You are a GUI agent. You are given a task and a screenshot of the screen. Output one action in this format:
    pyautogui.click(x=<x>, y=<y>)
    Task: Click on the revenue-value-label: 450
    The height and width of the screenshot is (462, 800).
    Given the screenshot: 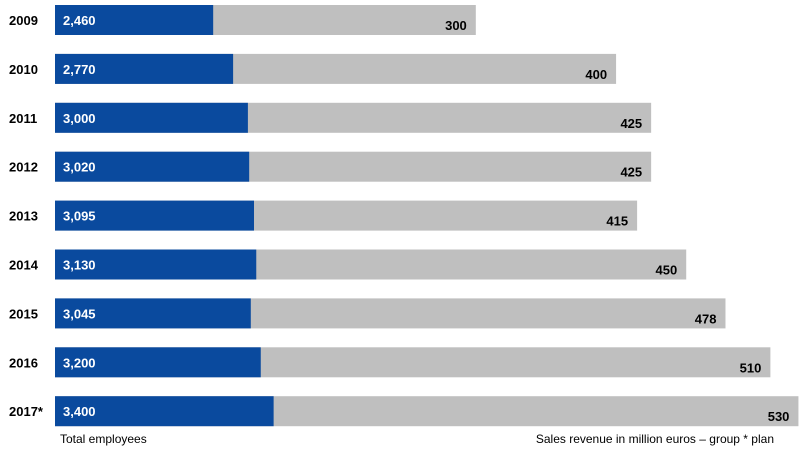 What is the action you would take?
    pyautogui.click(x=667, y=270)
    